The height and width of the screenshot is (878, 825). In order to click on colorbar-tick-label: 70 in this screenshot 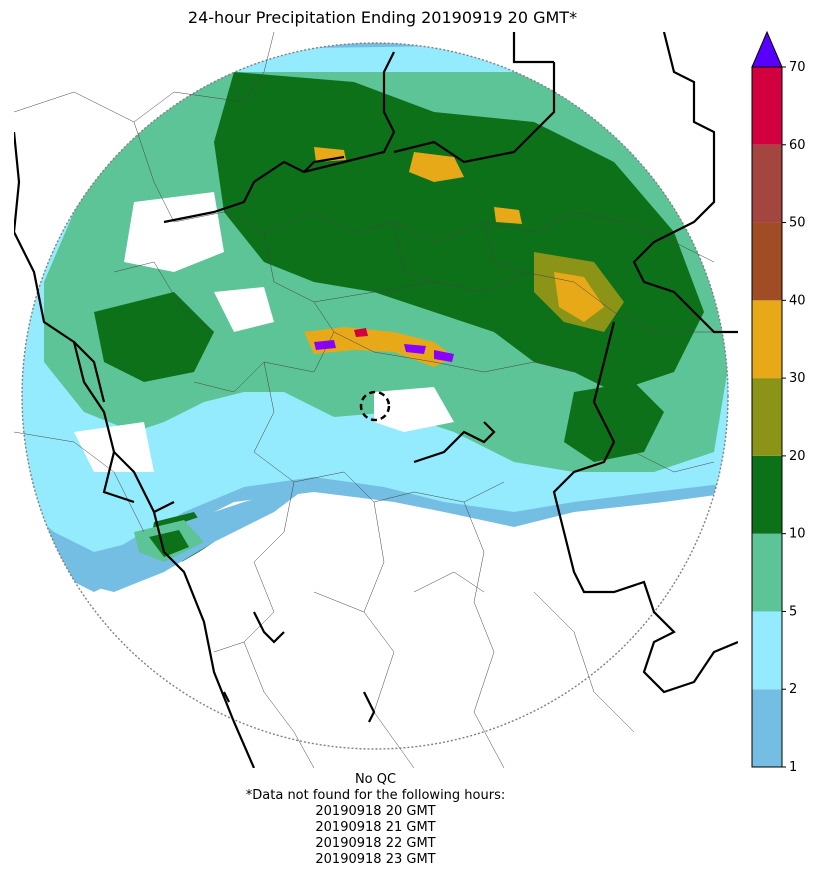, I will do `click(797, 67)`.